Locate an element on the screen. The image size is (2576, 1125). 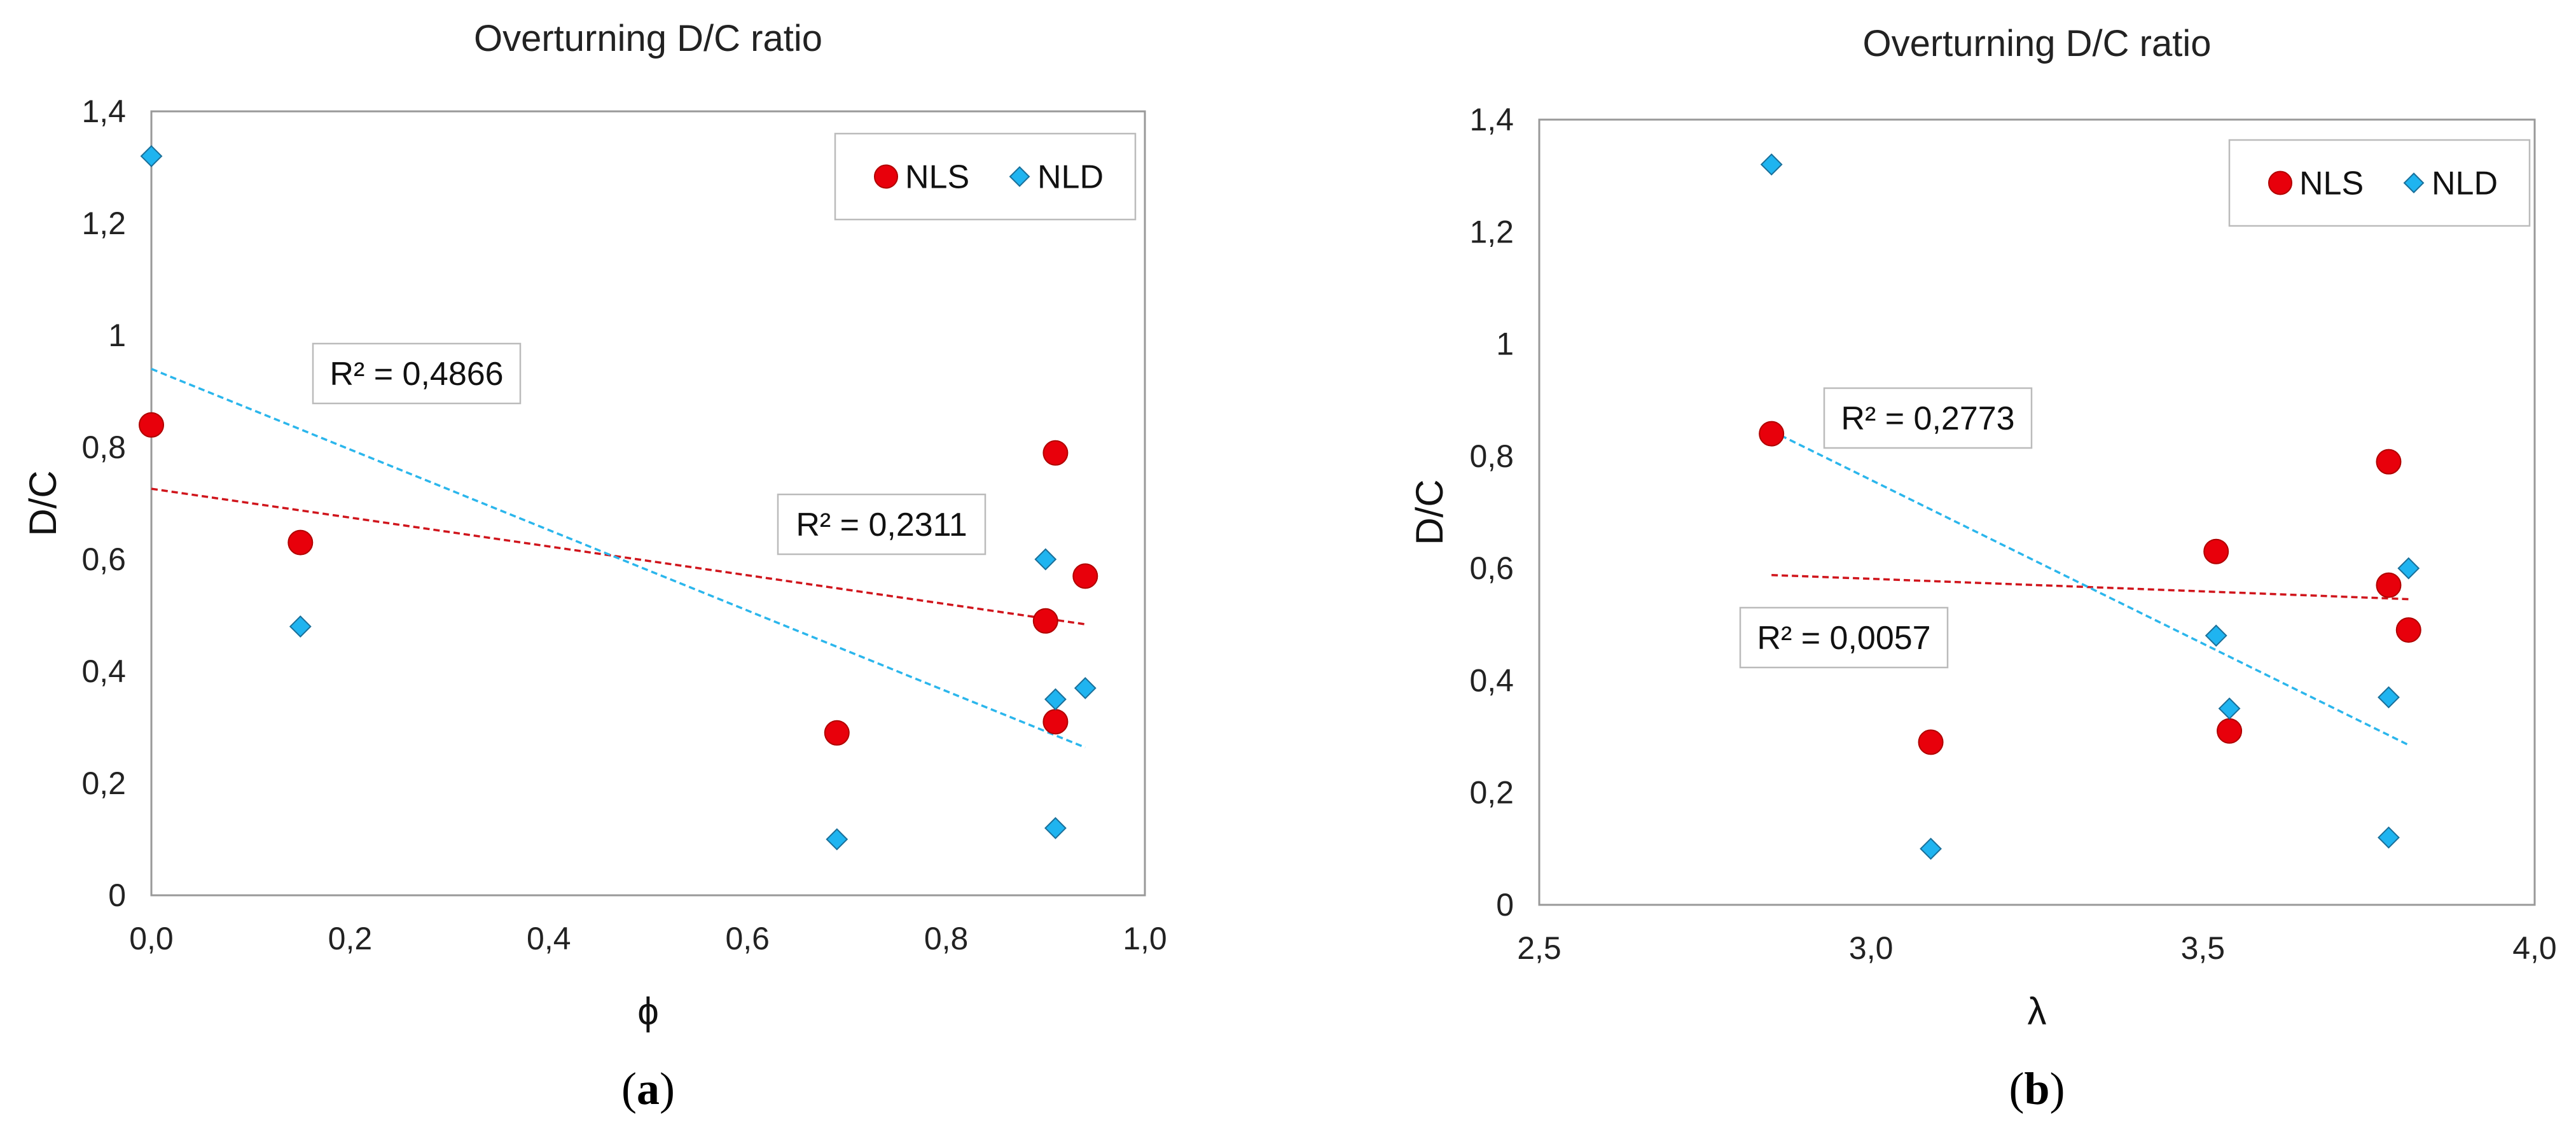
r2-label: R² = 0,2311 is located at coordinates (881, 525).